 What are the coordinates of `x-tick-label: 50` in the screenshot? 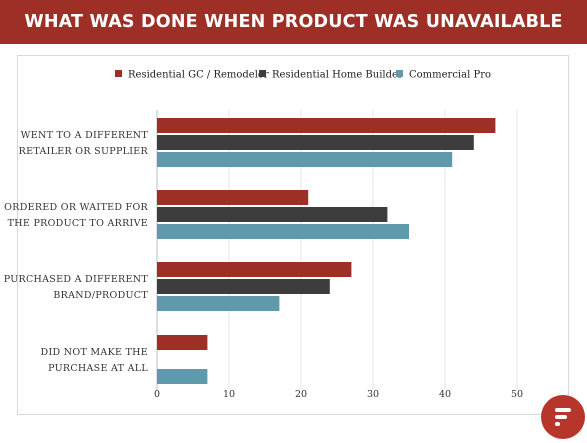 It's located at (517, 394).